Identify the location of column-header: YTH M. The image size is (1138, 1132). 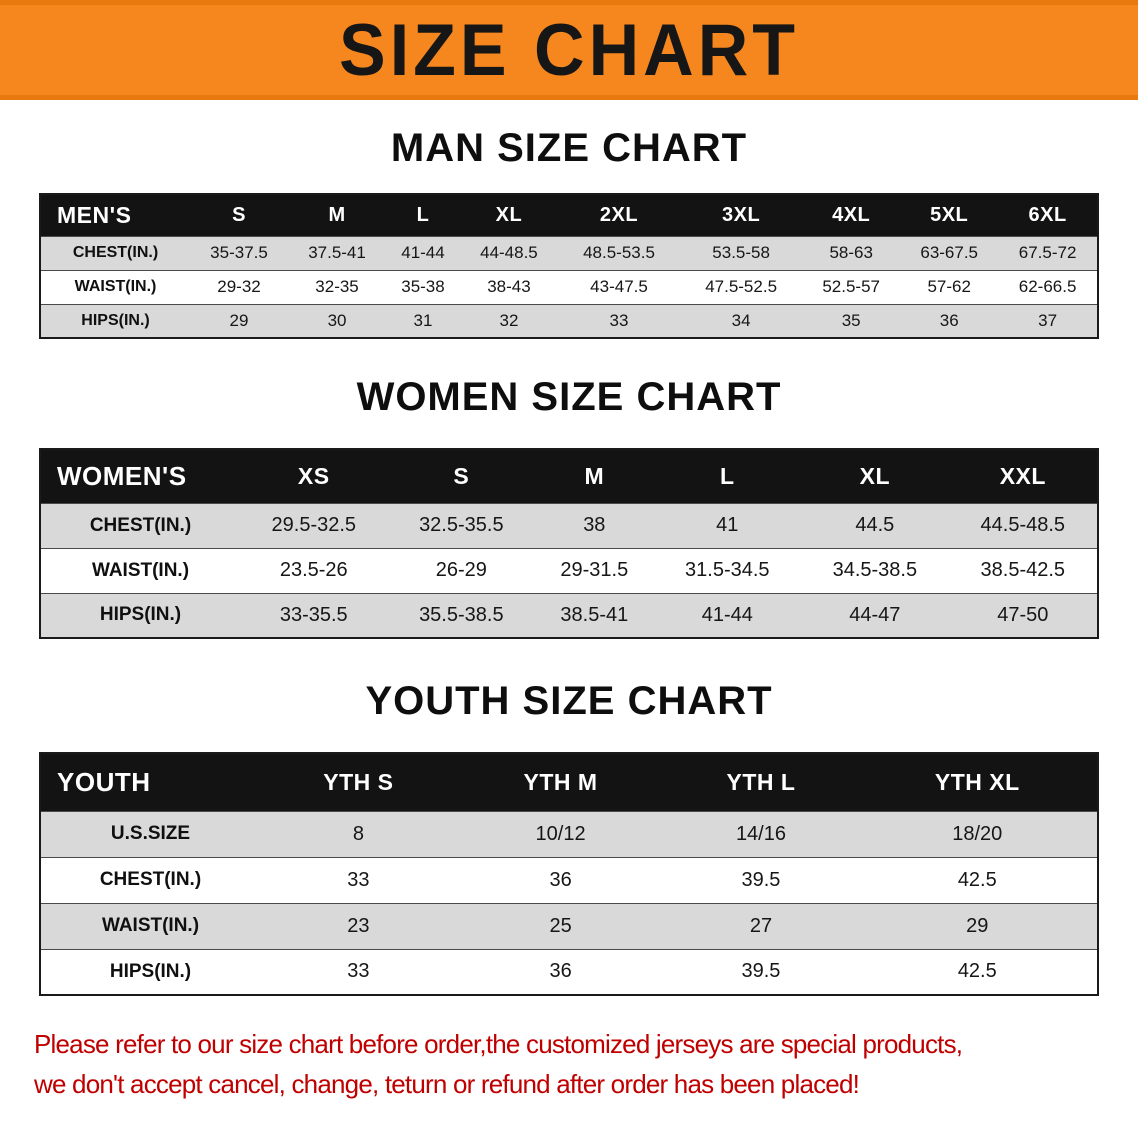
(560, 782).